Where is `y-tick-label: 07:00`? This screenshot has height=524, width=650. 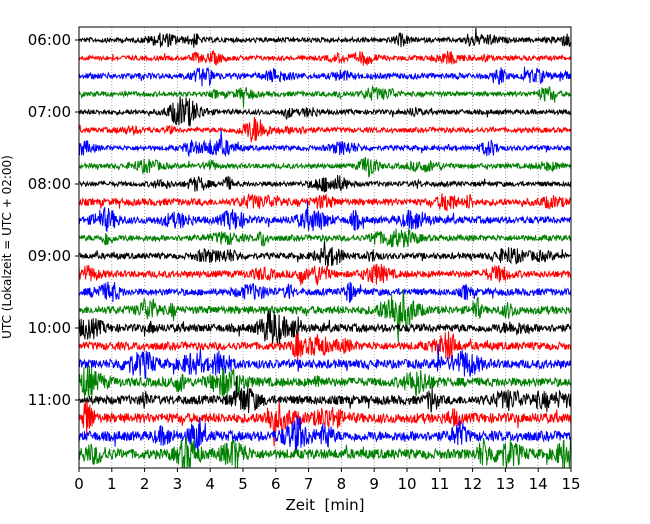
y-tick-label: 07:00 is located at coordinates (49, 112).